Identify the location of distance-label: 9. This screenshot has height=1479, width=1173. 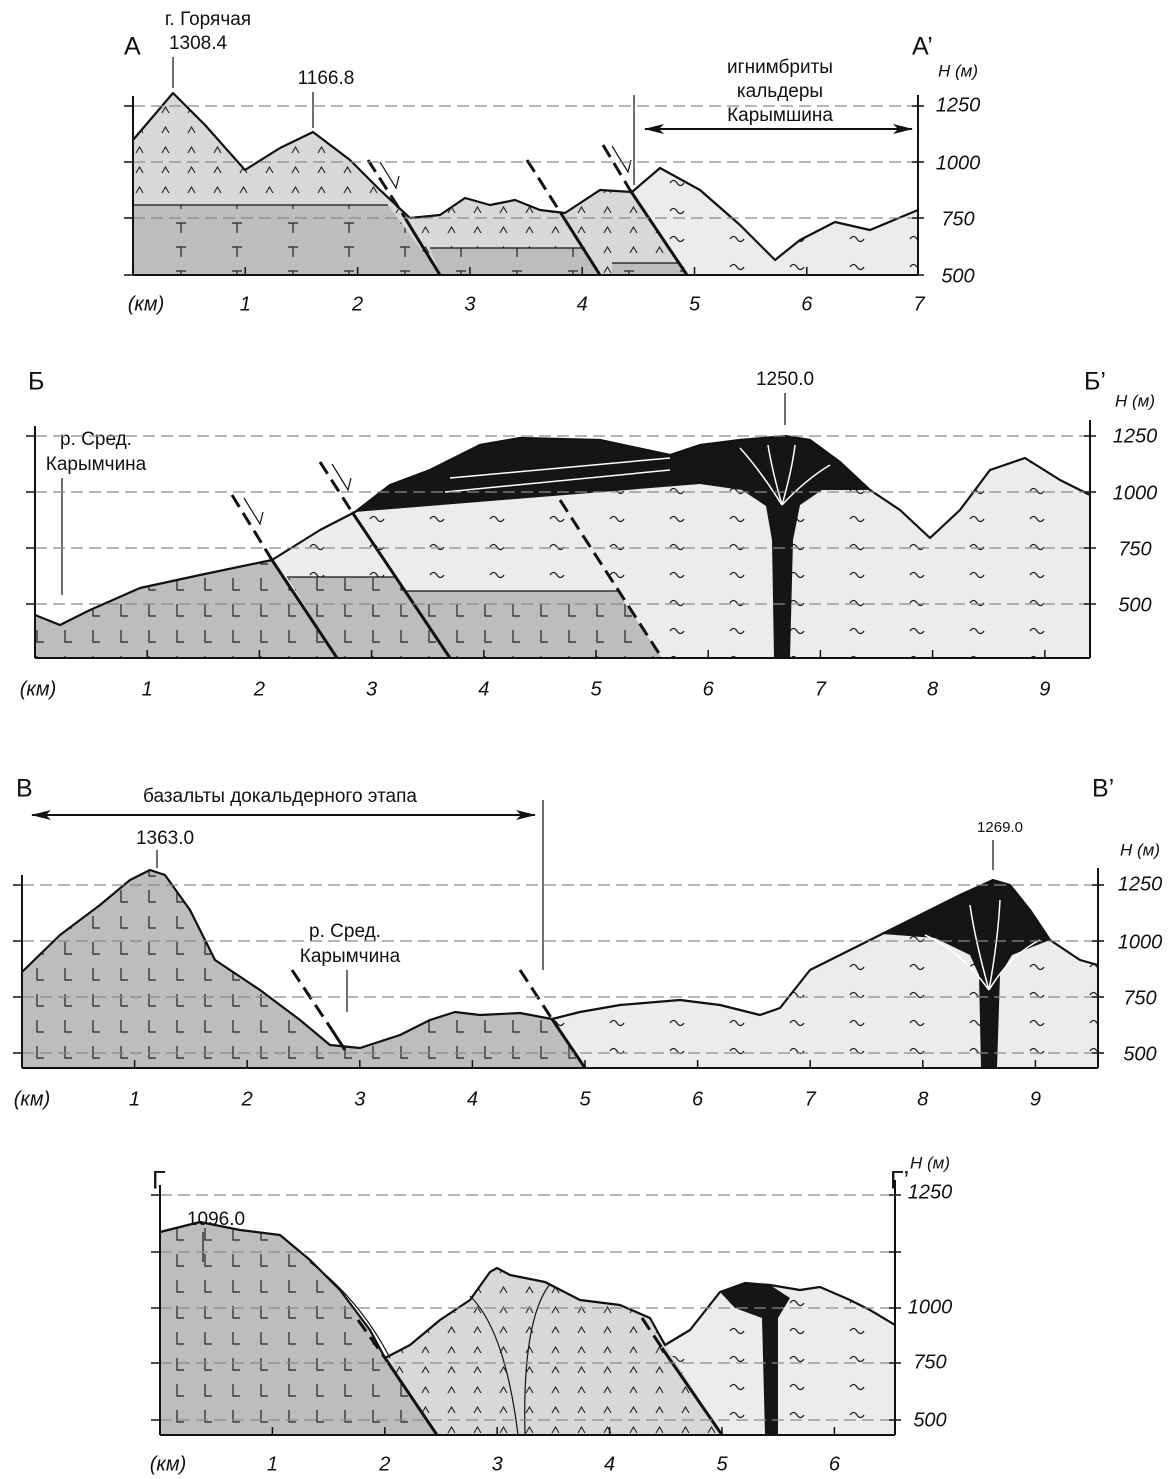
(1035, 1099).